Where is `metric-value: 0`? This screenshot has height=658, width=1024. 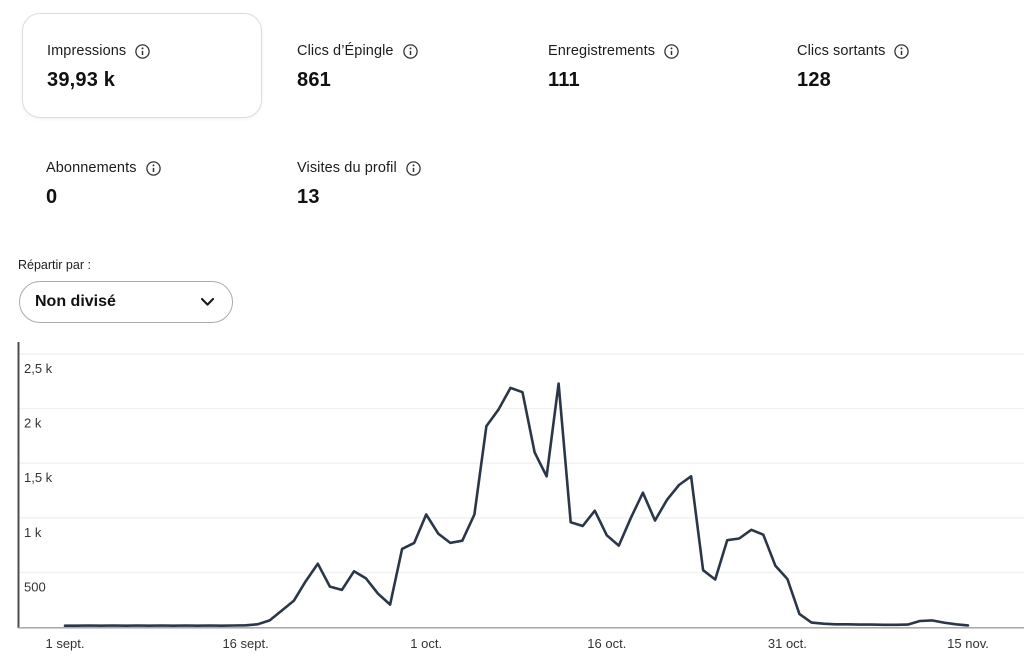
metric-value: 0 is located at coordinates (52, 197).